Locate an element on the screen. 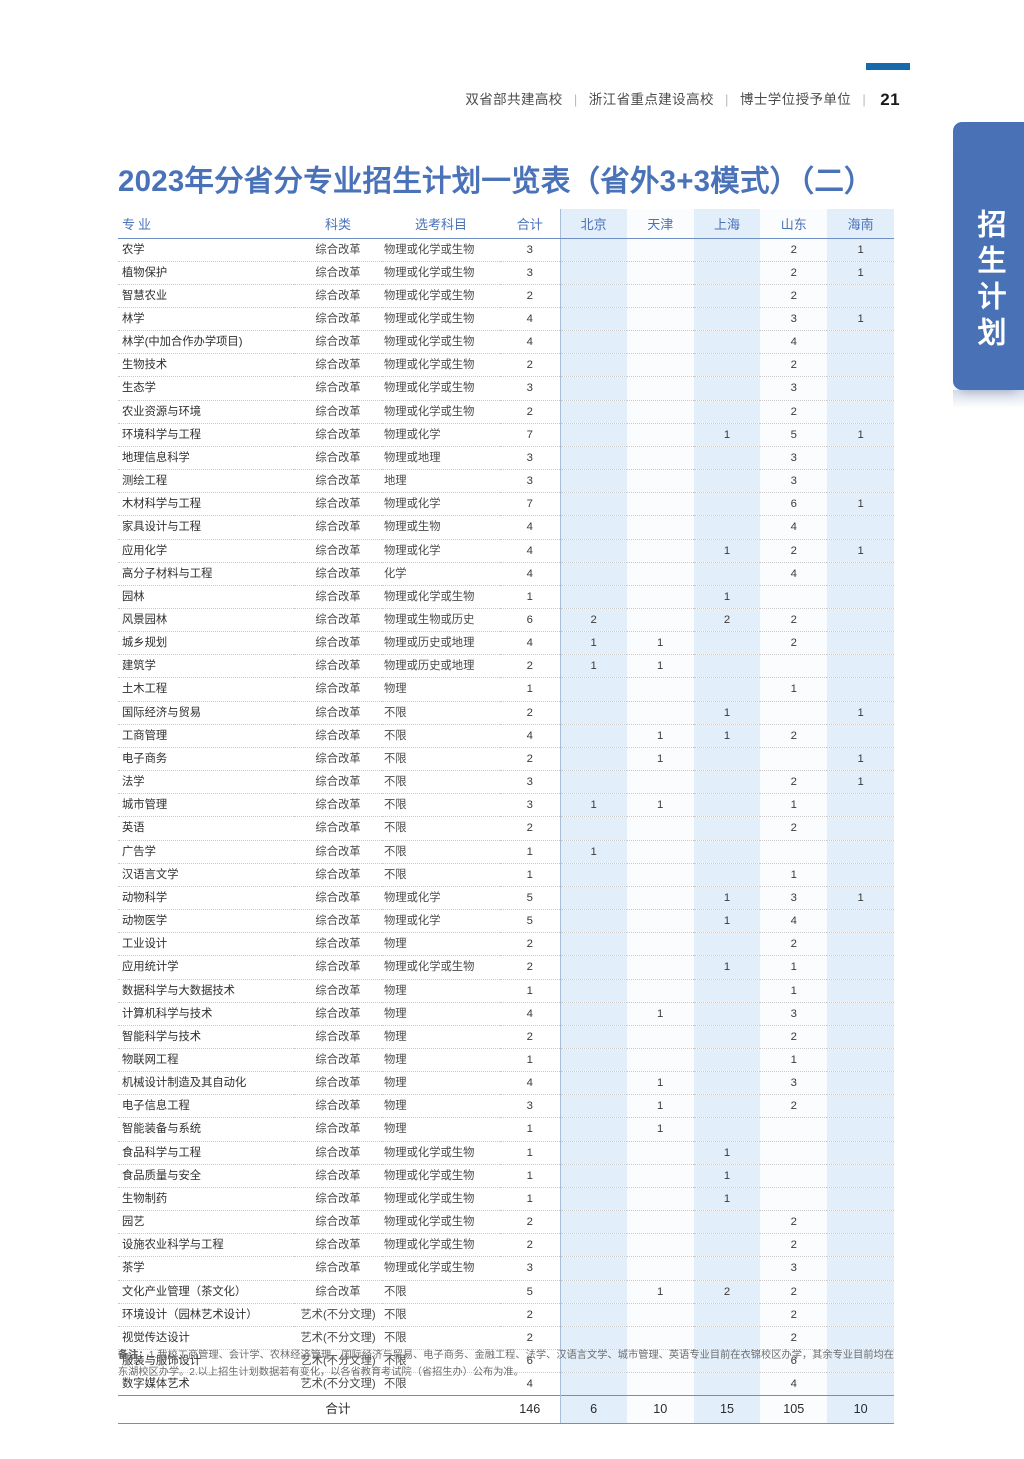  cell-kelei: 艺术(不分文理) is located at coordinates (338, 1338).